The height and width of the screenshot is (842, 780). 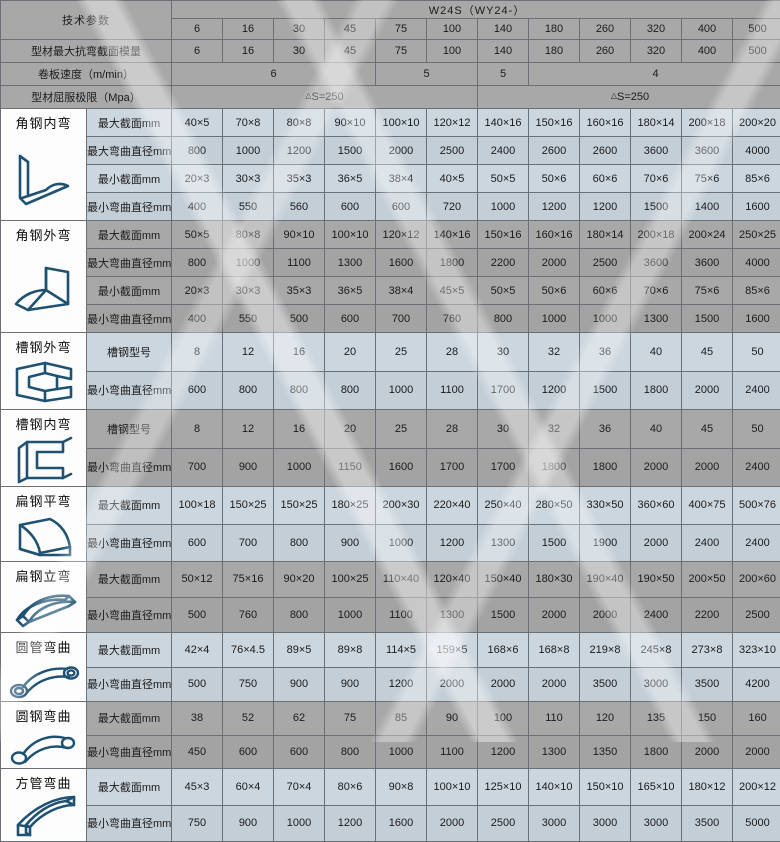 I want to click on data-cell: 52, so click(x=248, y=719).